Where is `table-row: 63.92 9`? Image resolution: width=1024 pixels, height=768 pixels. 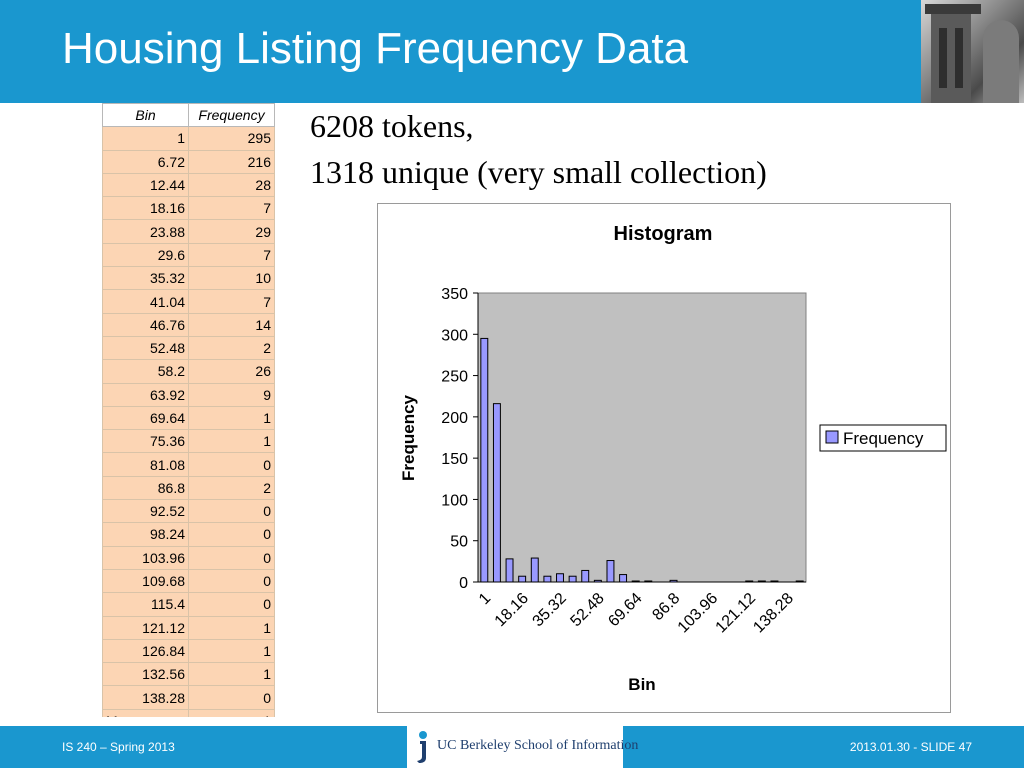
table-row: 63.92 9 is located at coordinates (188, 394).